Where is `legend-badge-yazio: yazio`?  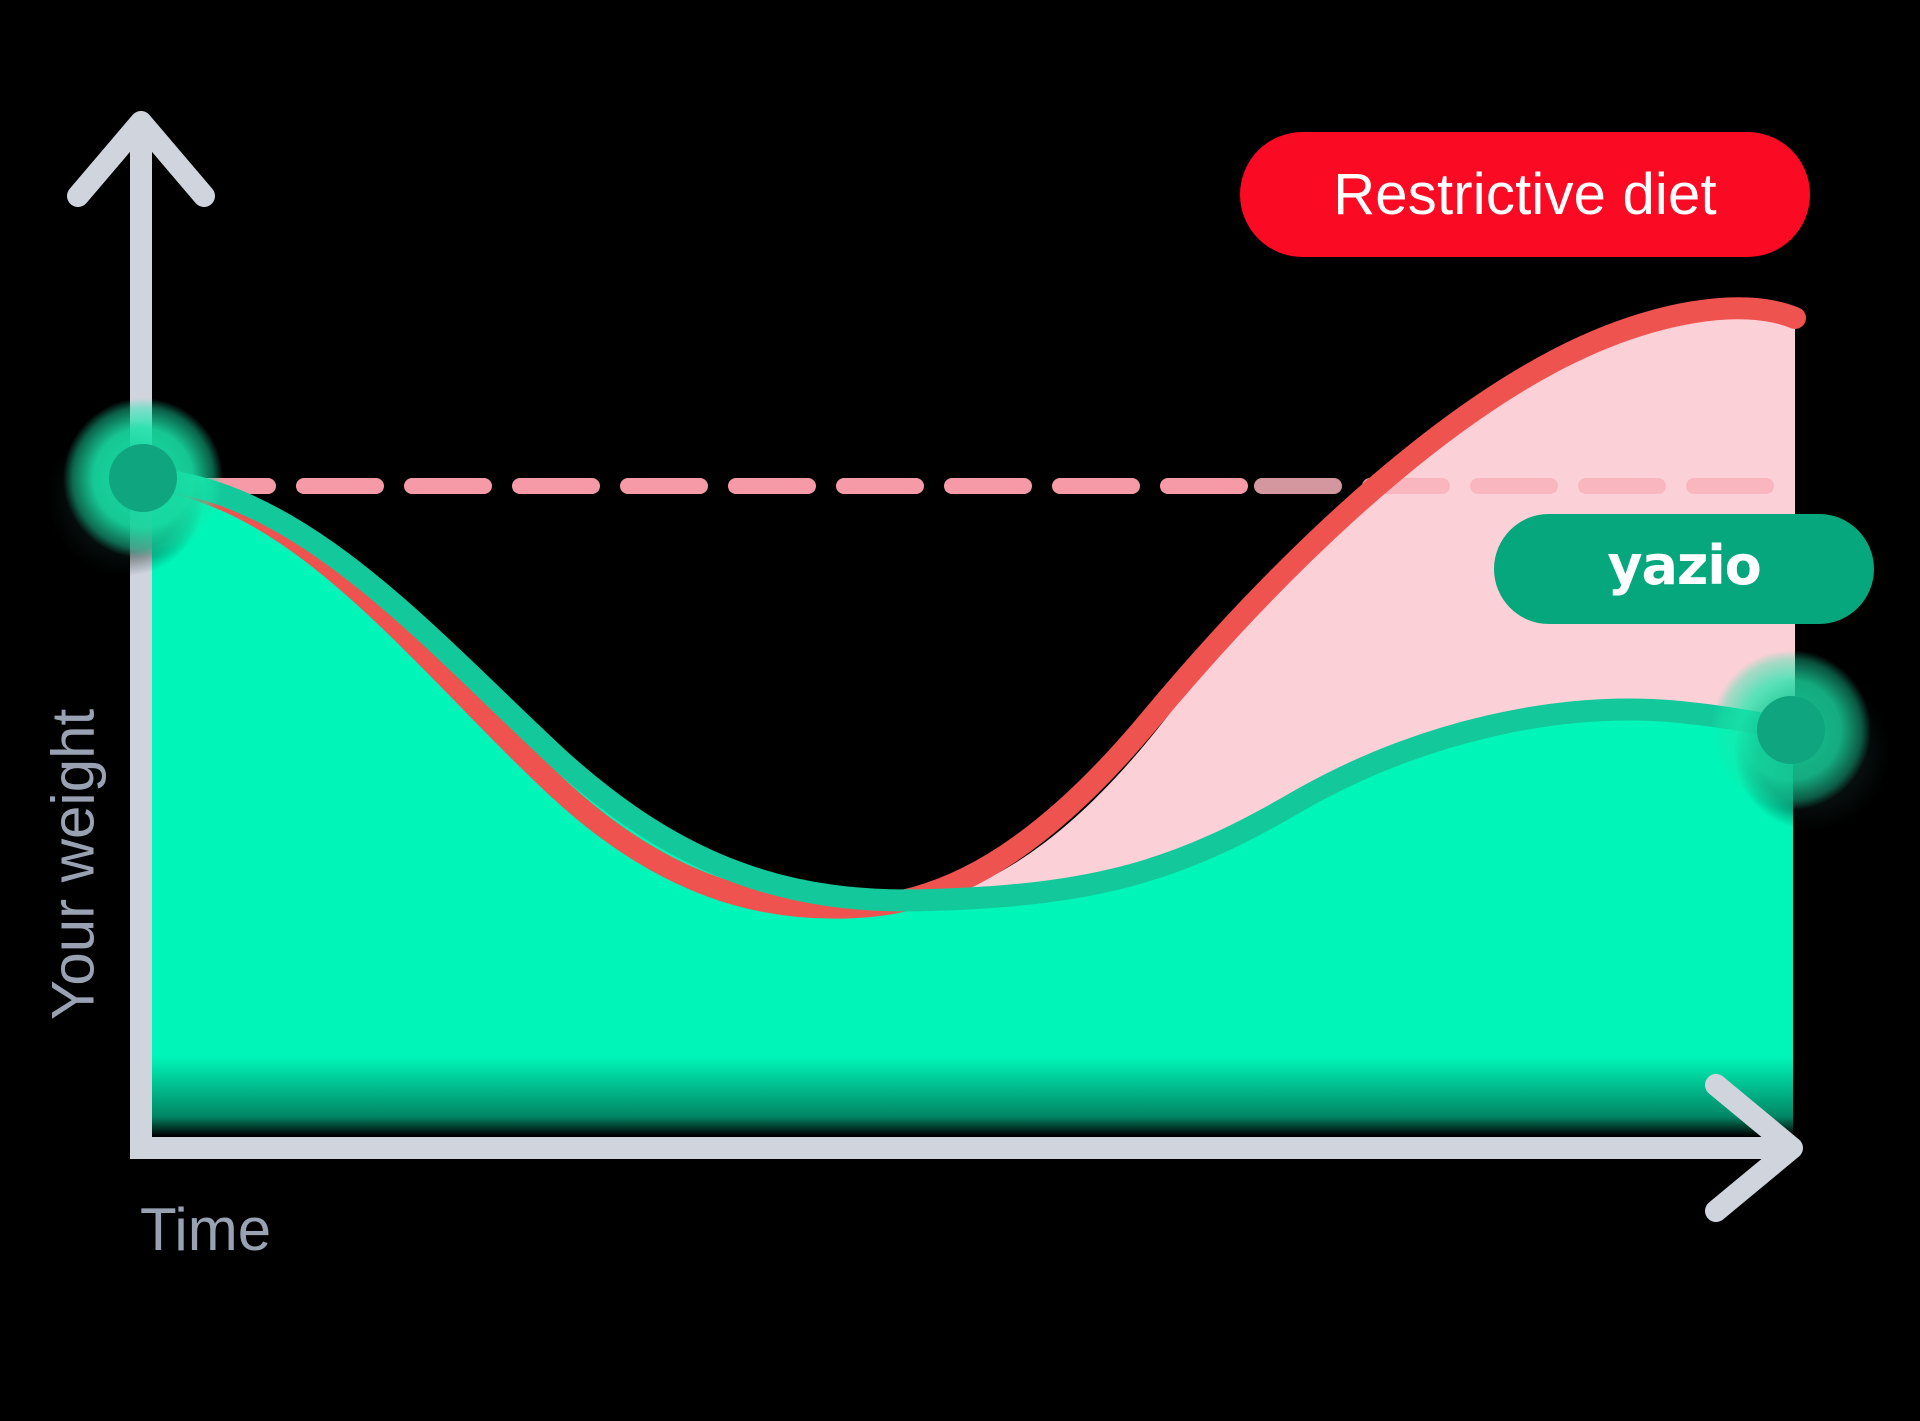
legend-badge-yazio: yazio is located at coordinates (1684, 569).